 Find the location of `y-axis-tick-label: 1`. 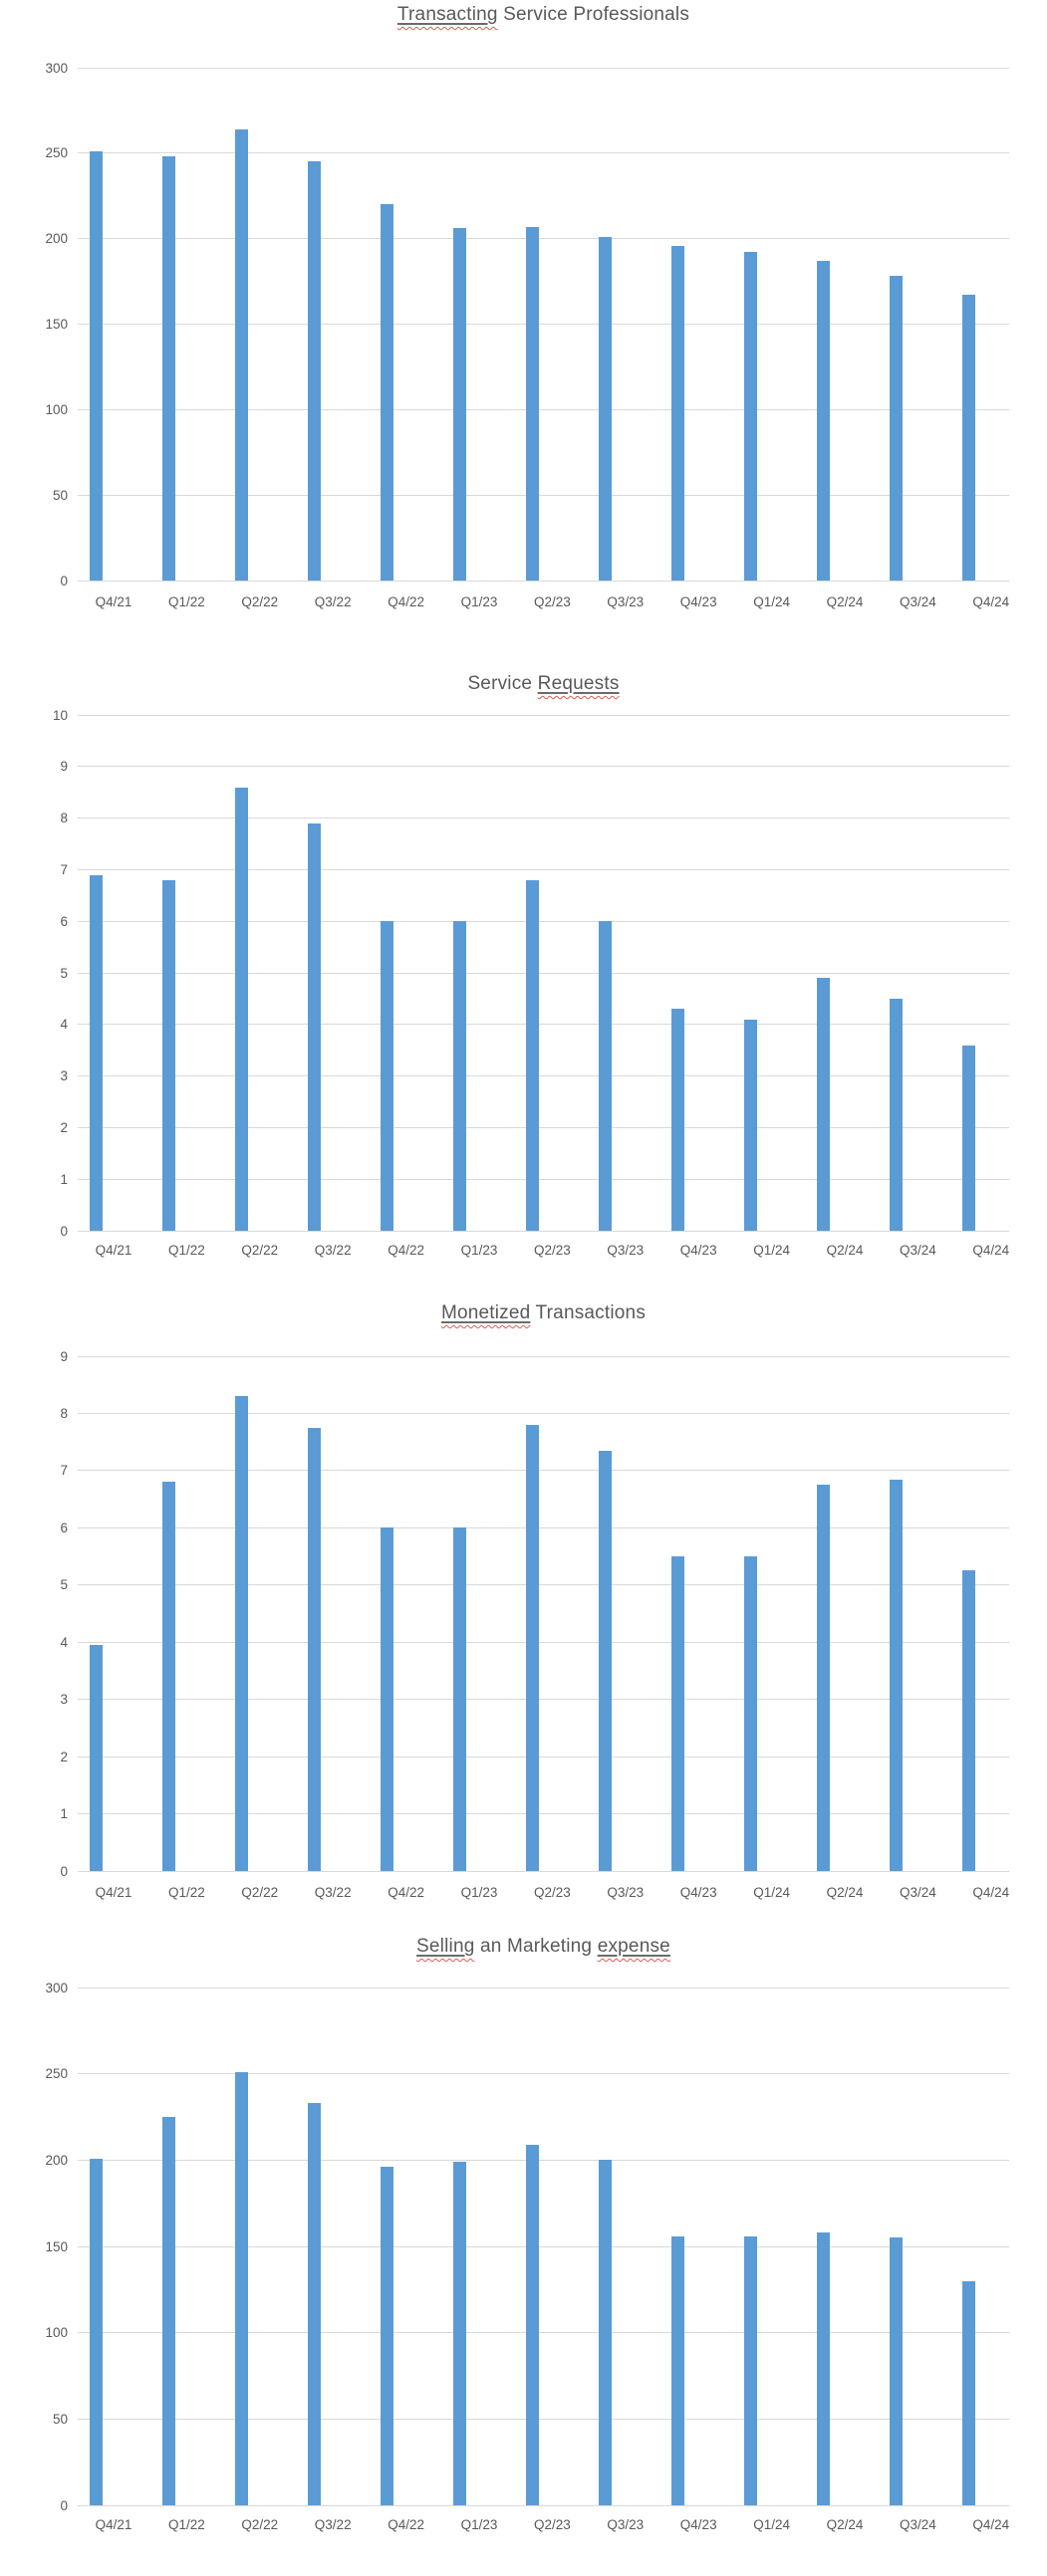

y-axis-tick-label: 1 is located at coordinates (64, 1814).